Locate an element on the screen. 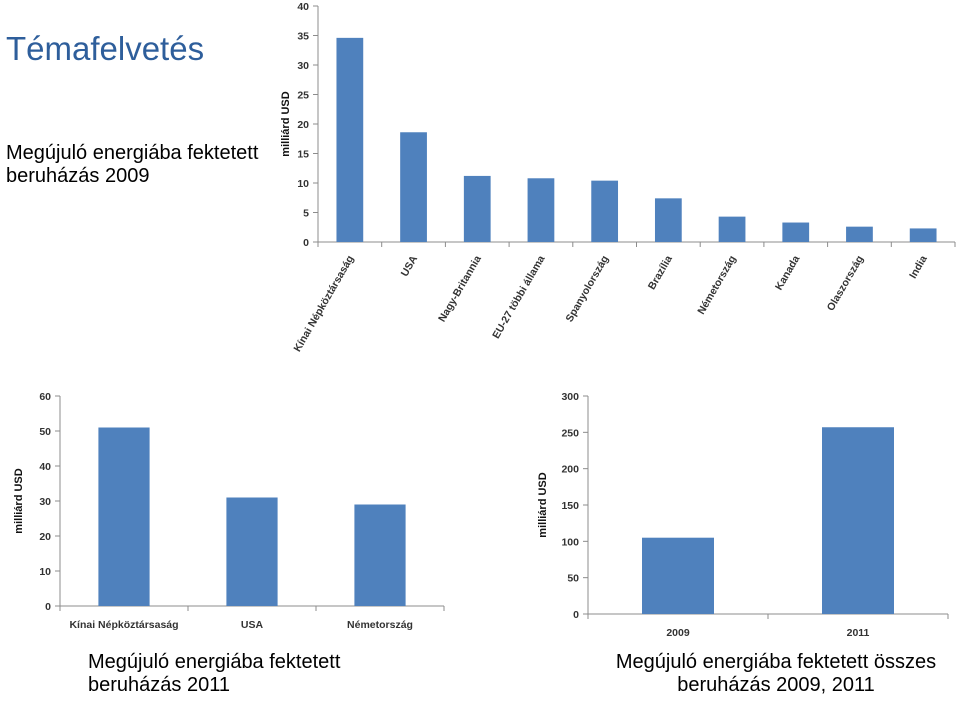 Image resolution: width=960 pixels, height=704 pixels. slide-title: Témafelvetés is located at coordinates (105, 48).